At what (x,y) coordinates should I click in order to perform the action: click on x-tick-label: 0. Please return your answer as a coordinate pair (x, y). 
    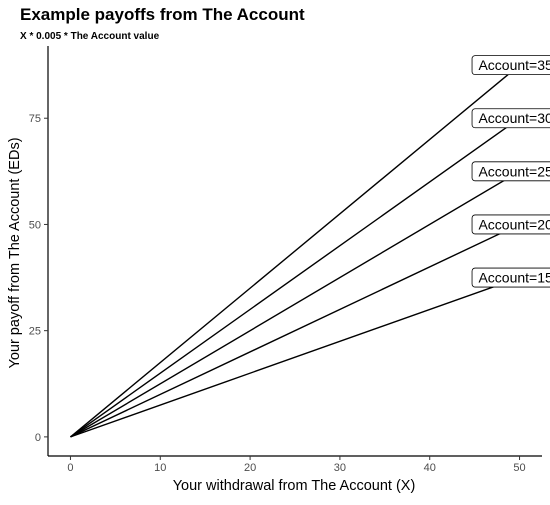
    Looking at the image, I should click on (70, 468).